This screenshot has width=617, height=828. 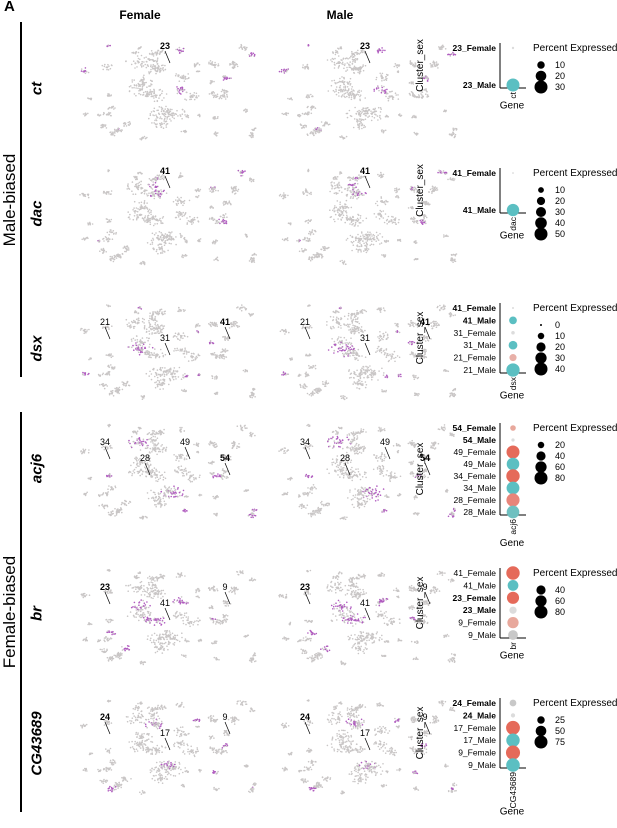 What do you see at coordinates (225, 458) in the screenshot?
I see `umap-cluster-label: 54` at bounding box center [225, 458].